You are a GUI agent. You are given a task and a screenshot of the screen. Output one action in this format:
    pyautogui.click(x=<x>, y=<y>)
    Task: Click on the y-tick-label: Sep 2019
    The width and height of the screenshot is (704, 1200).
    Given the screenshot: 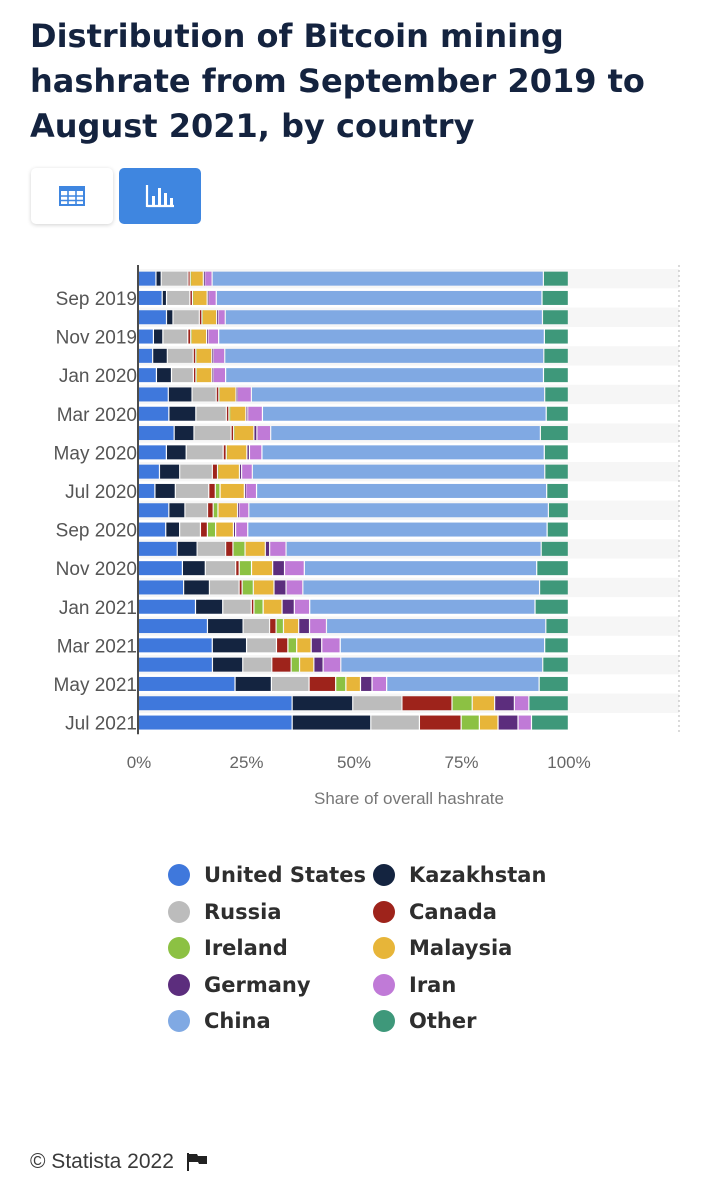 What is the action you would take?
    pyautogui.click(x=96, y=299)
    